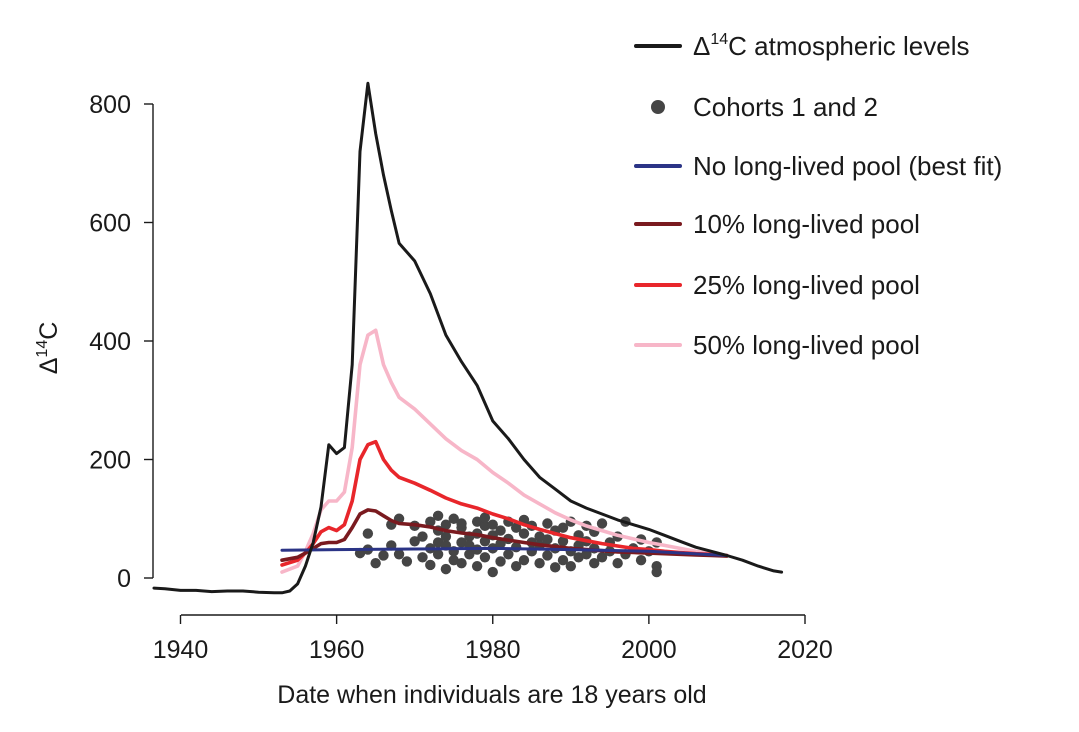 The image size is (1079, 732). Describe the element at coordinates (806, 345) in the screenshot. I see `legend-label-p50: 50% long-lived pool` at that location.